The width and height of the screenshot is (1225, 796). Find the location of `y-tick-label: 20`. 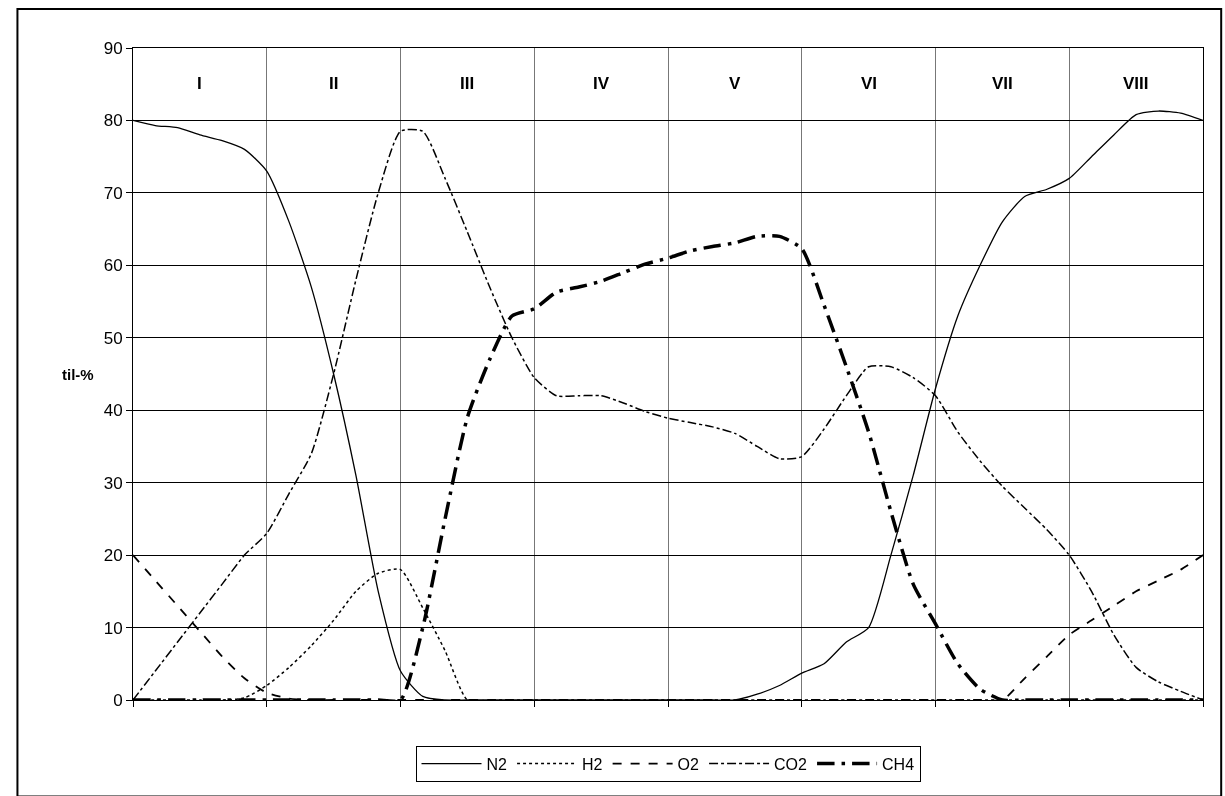

y-tick-label: 20 is located at coordinates (113, 556).